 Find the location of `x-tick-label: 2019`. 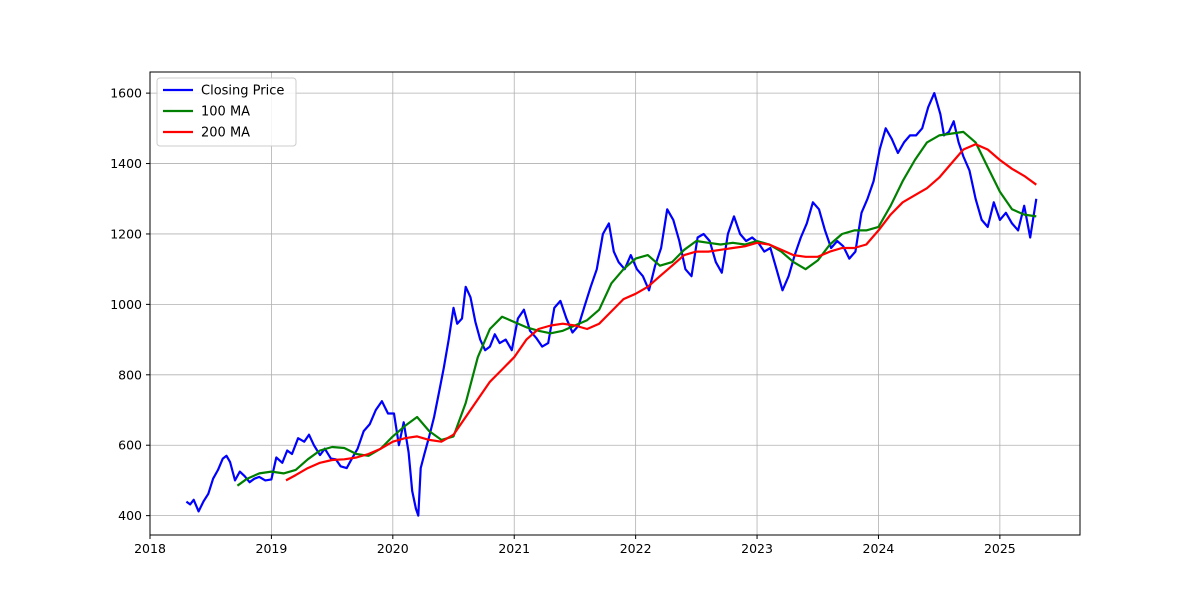

x-tick-label: 2019 is located at coordinates (272, 548).